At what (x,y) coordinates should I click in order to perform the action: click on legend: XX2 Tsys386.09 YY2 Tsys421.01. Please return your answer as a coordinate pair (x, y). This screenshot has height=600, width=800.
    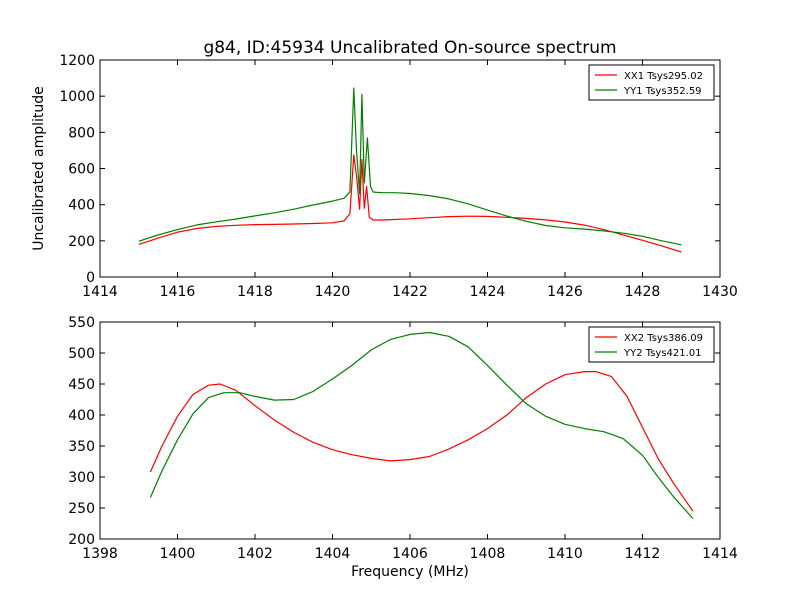
    Looking at the image, I should click on (651, 344).